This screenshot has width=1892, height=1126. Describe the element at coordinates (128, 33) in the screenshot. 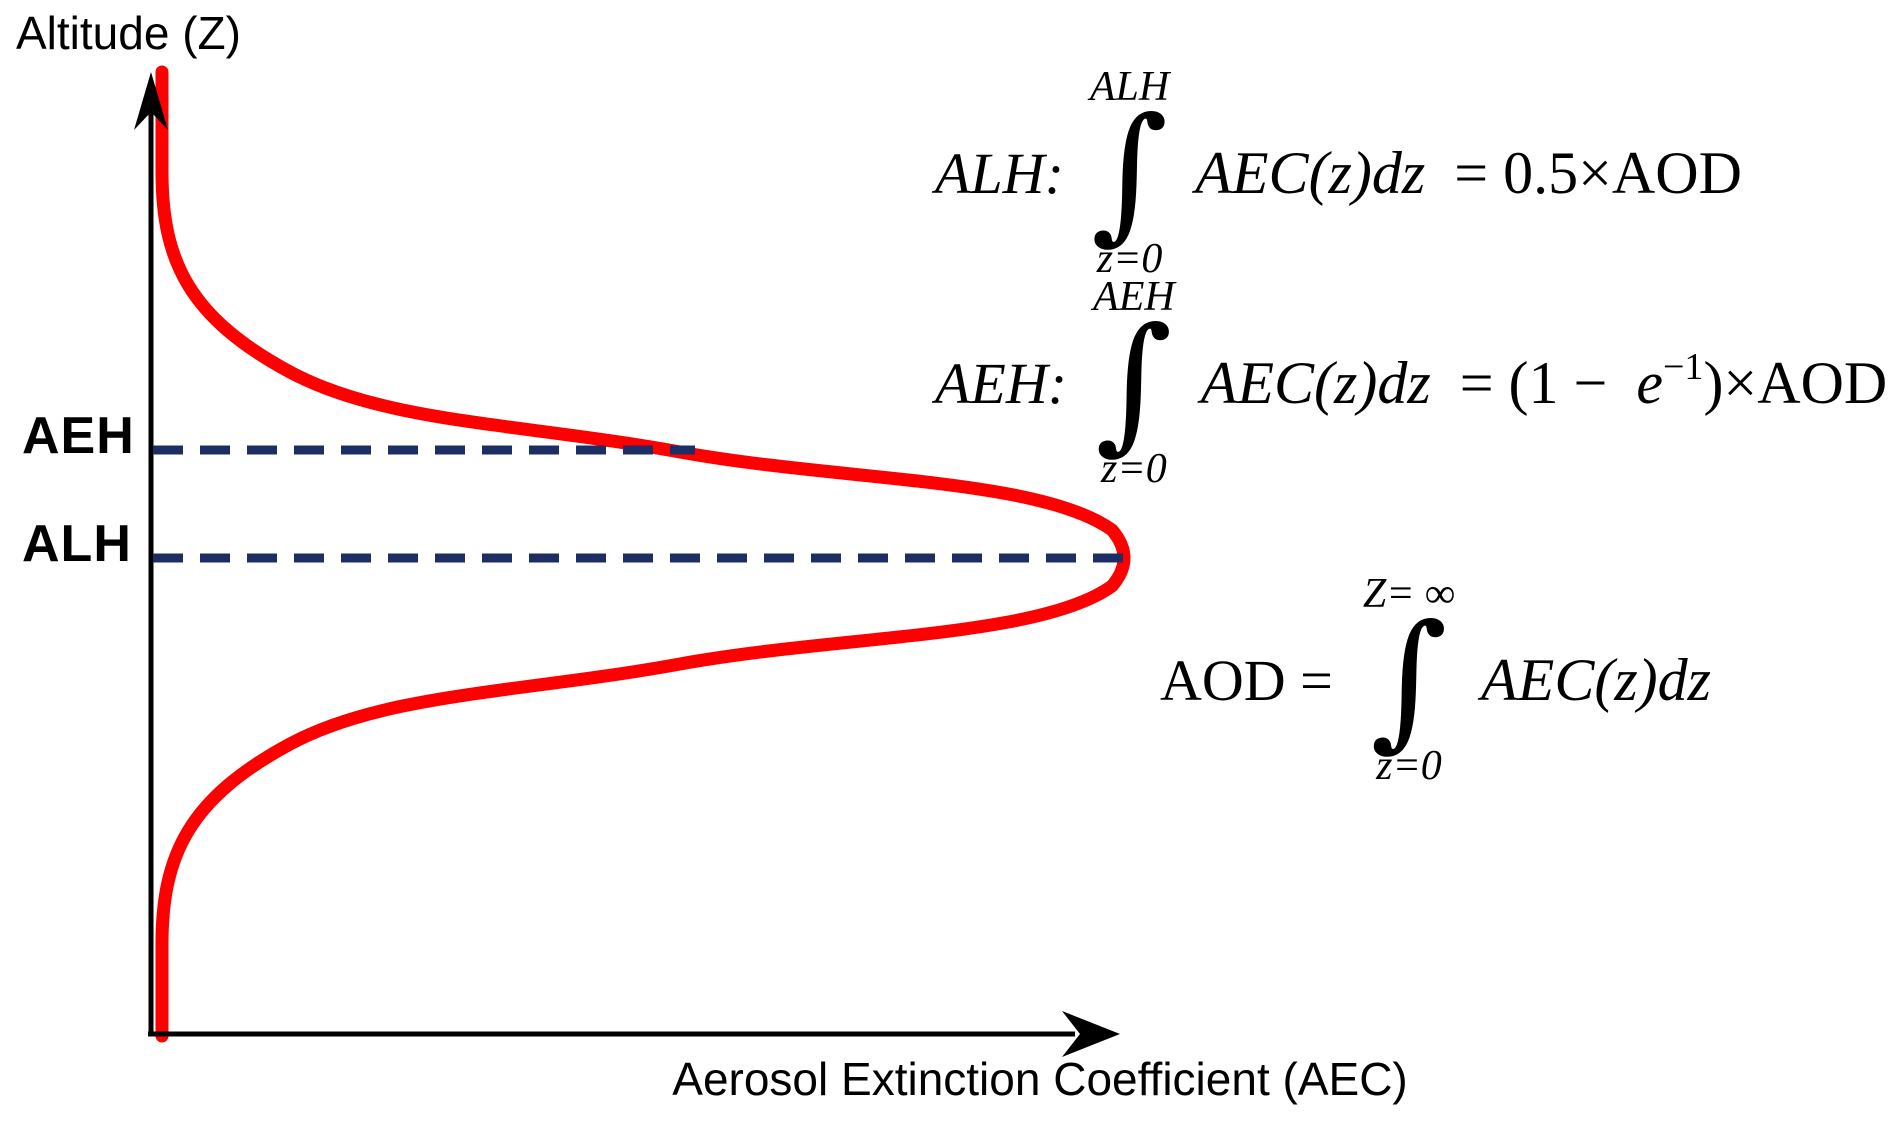

I see `y-axis-title: Altitude (Z)` at that location.